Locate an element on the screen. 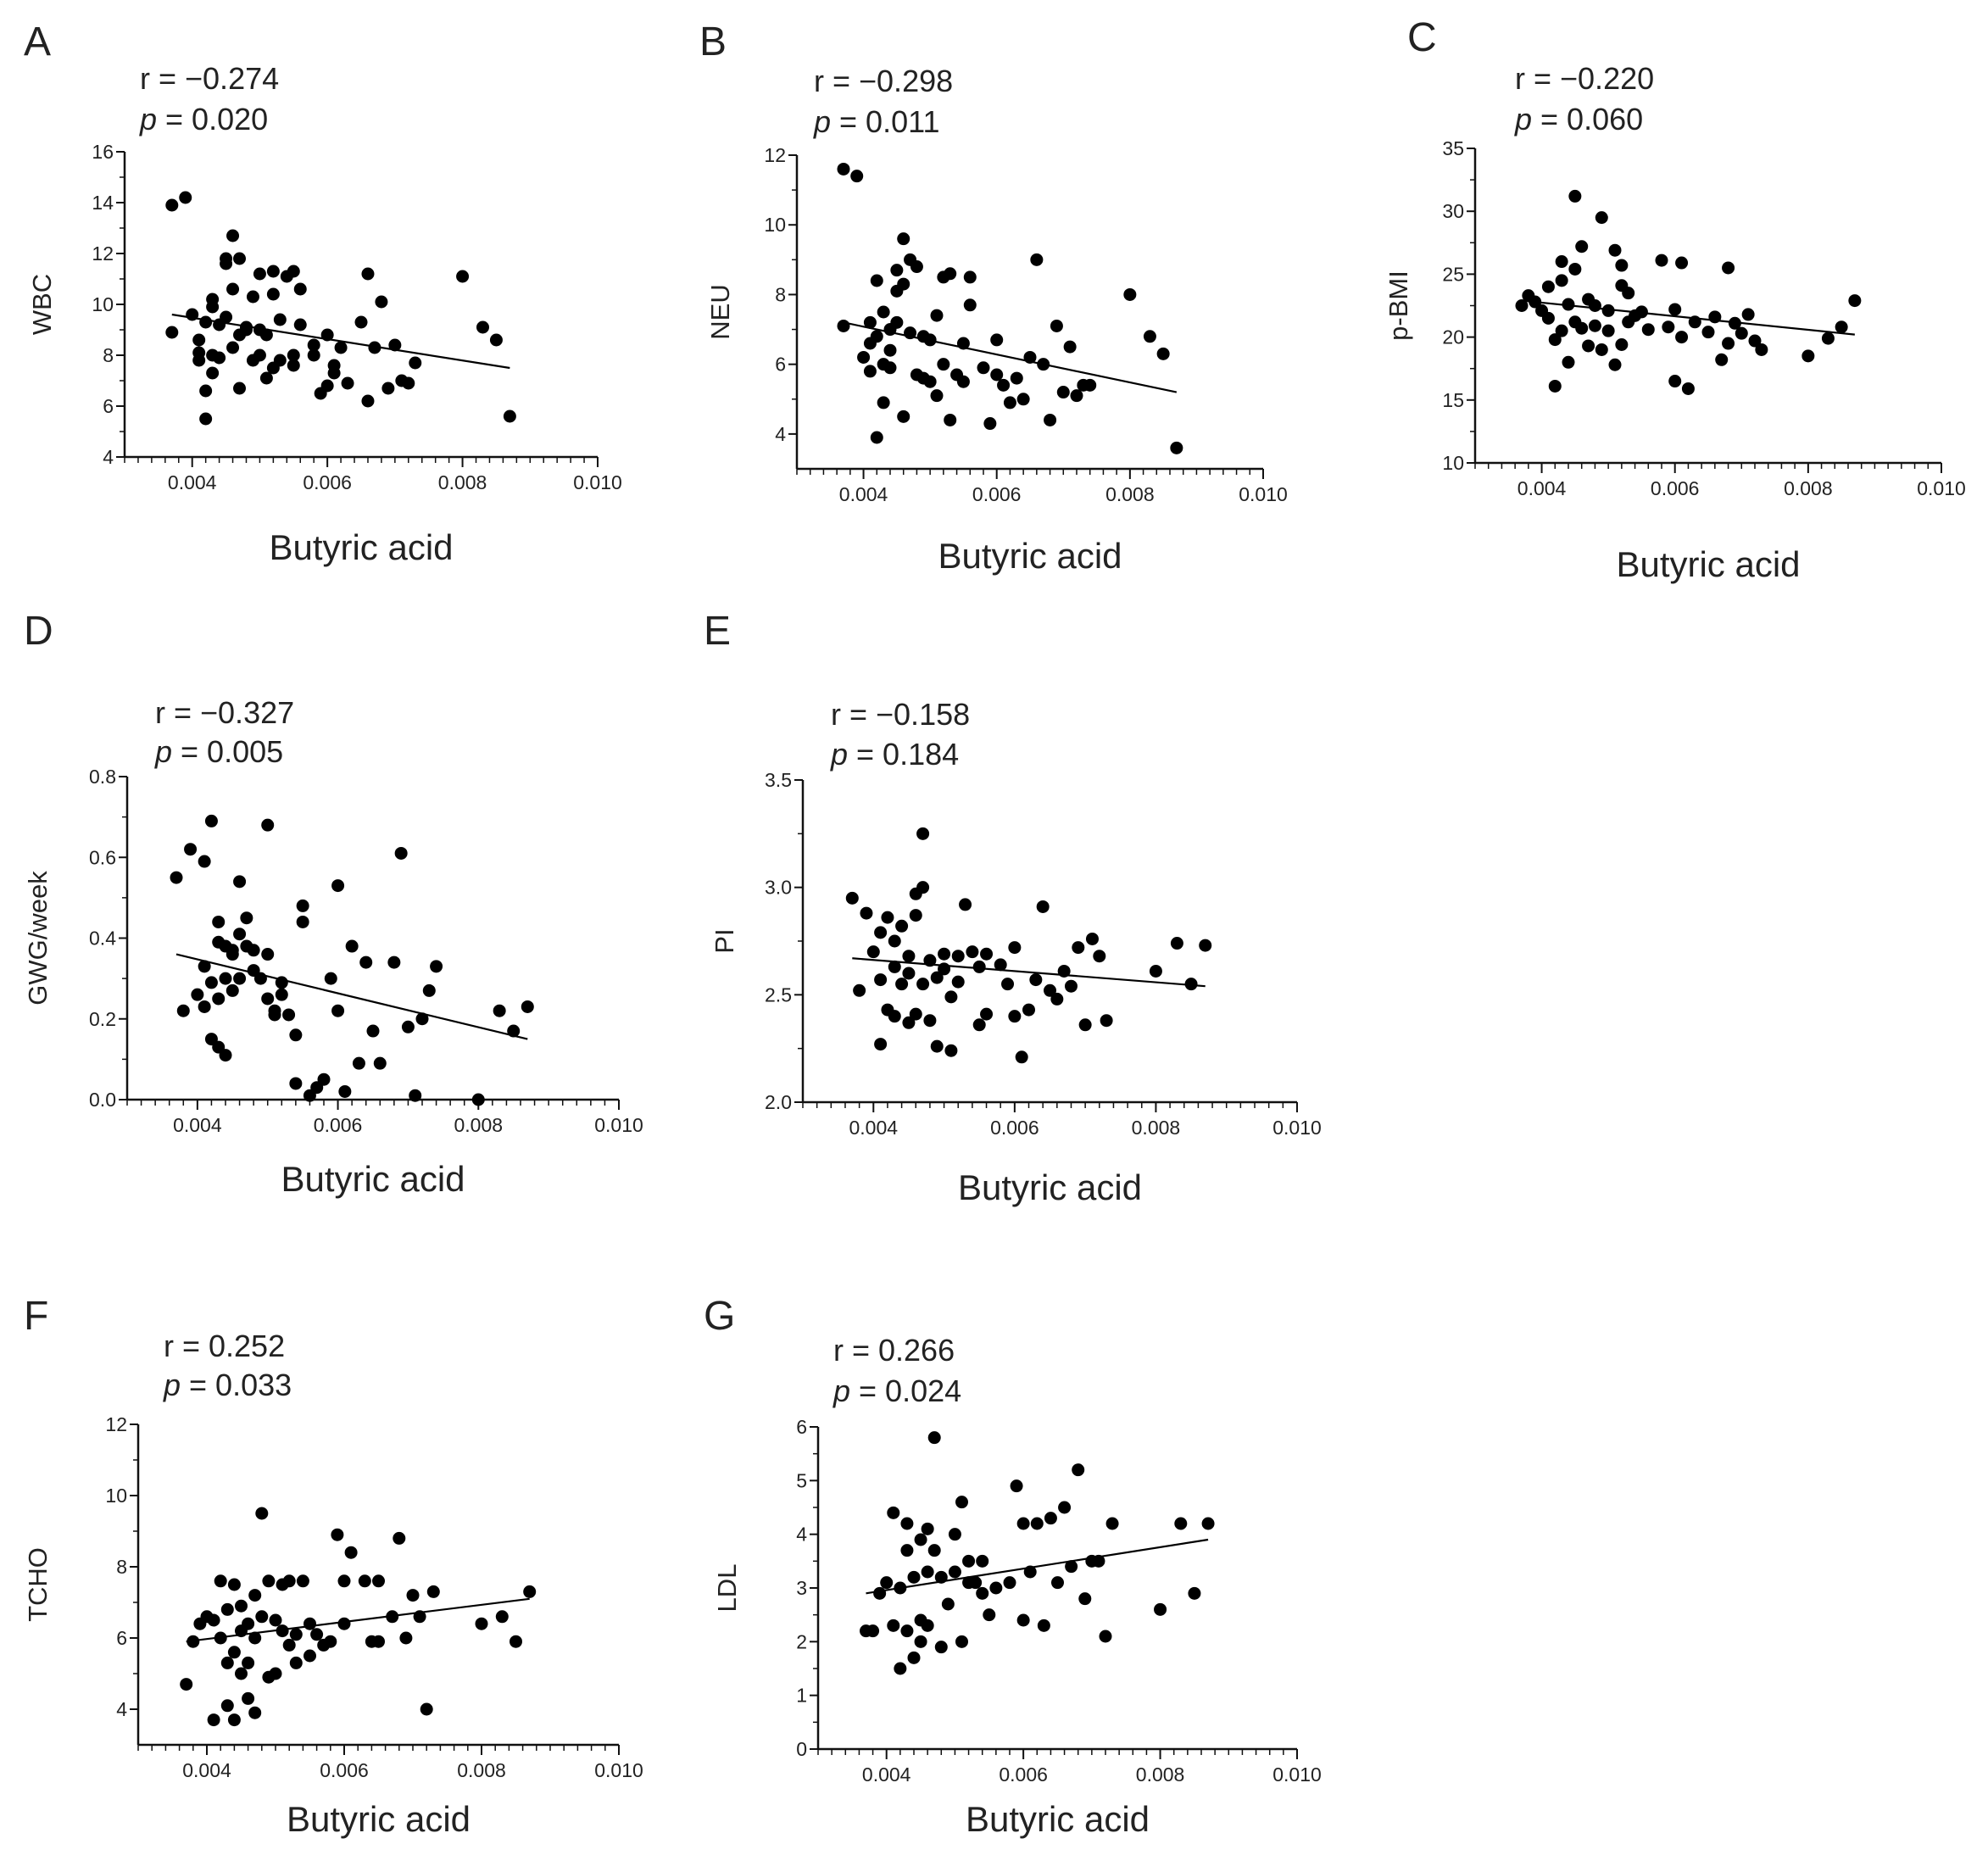  x-axis-title: Butyric acid is located at coordinates (361, 547).